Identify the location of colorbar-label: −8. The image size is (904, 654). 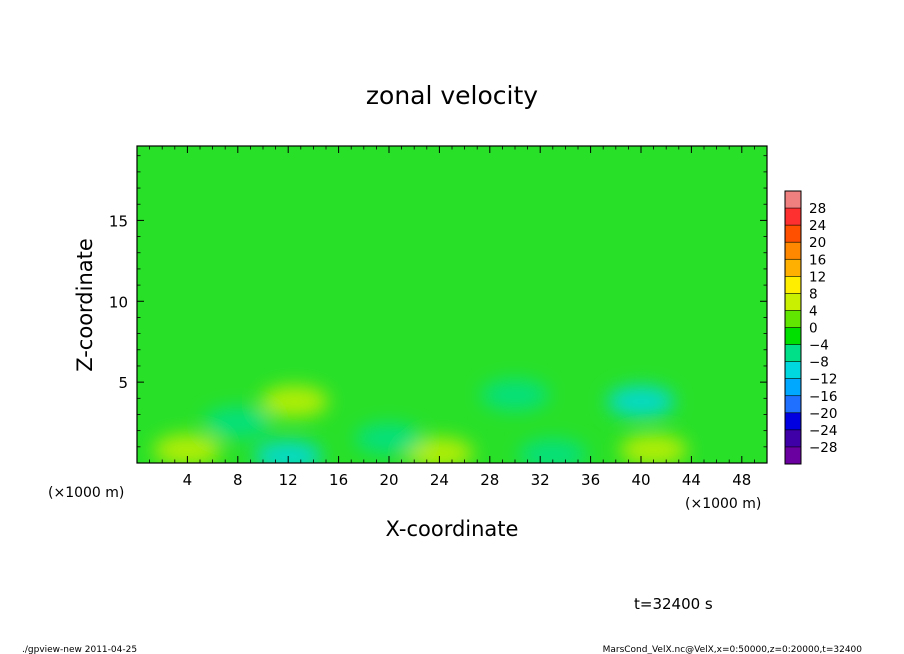
(819, 363).